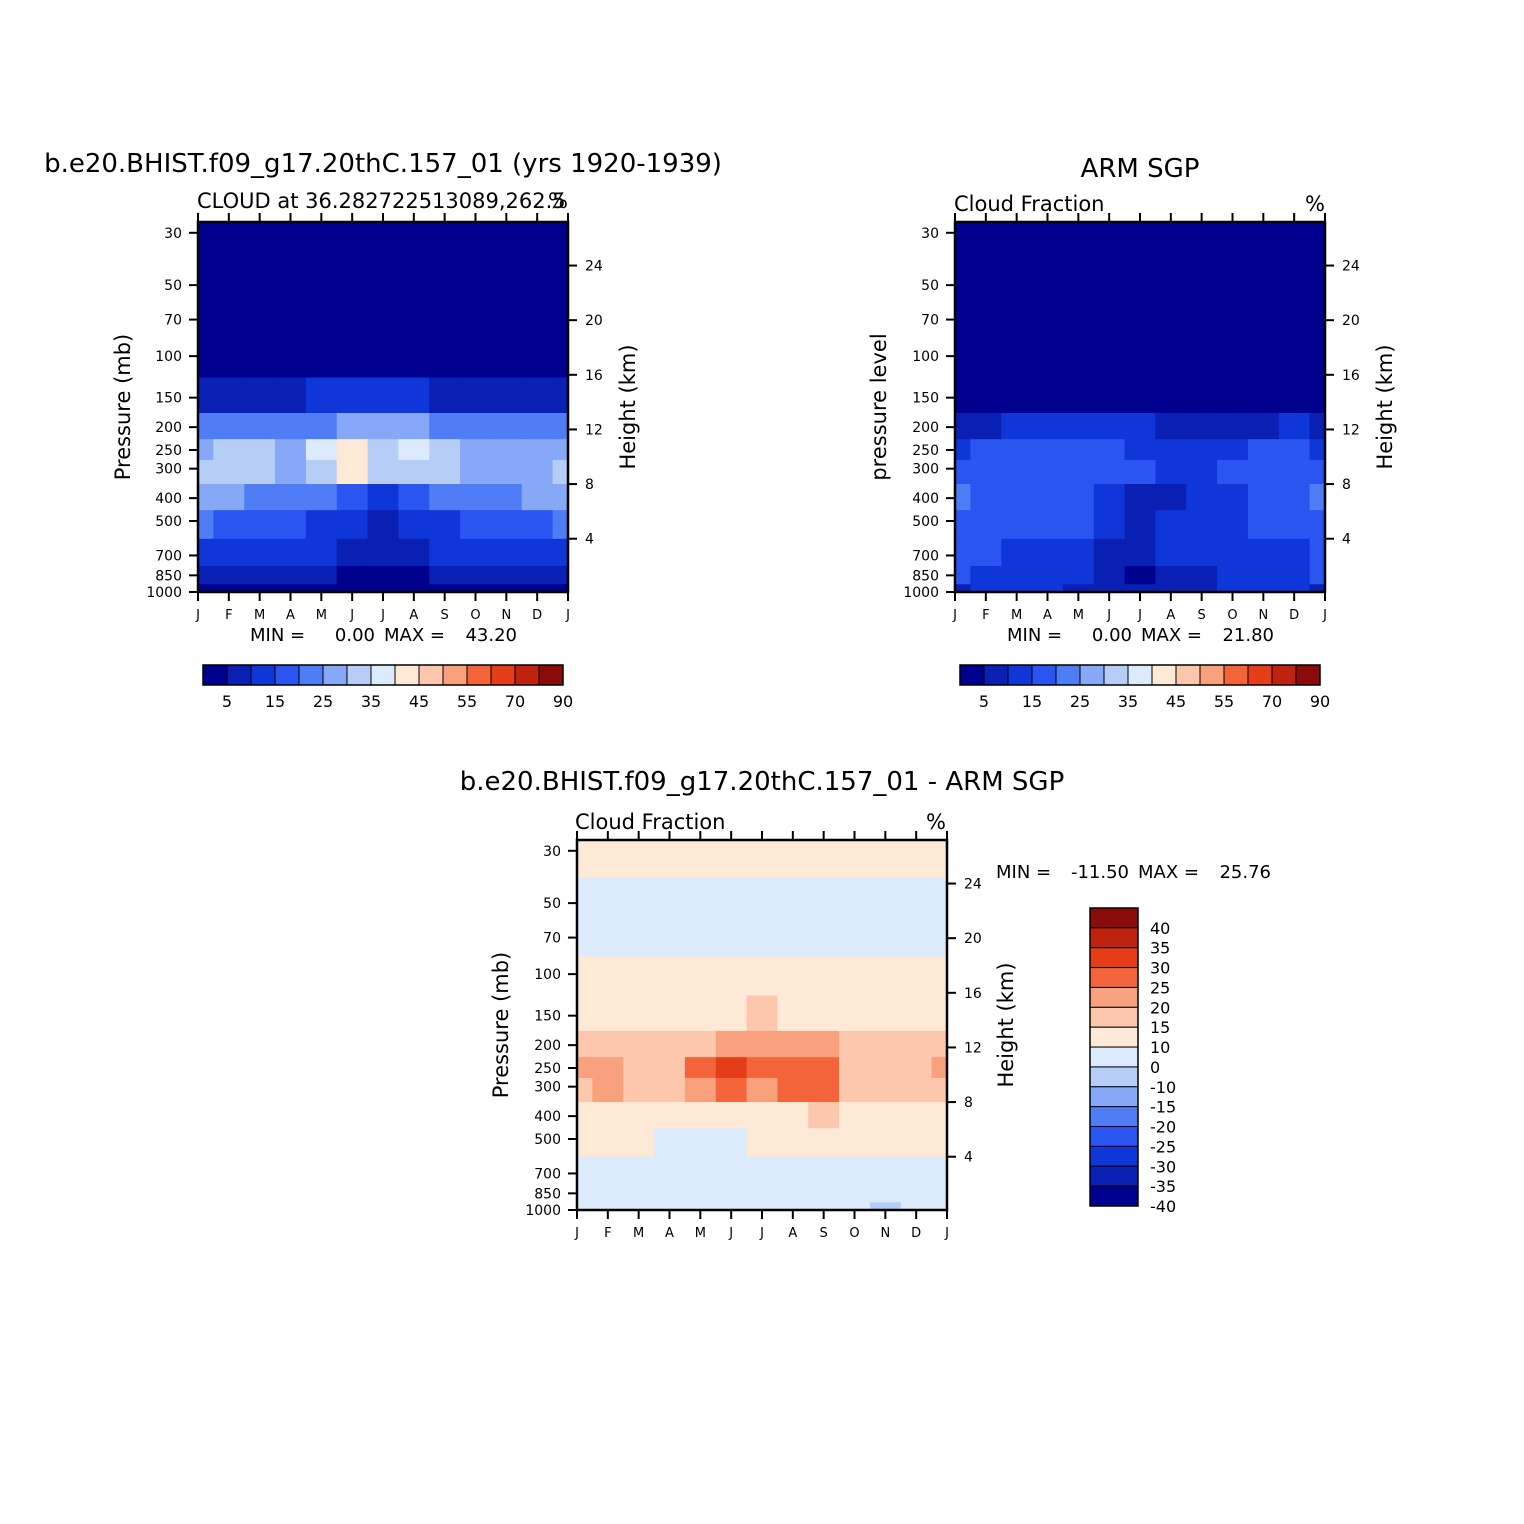 The height and width of the screenshot is (1524, 1524). I want to click on x-tick-label: N, so click(885, 1233).